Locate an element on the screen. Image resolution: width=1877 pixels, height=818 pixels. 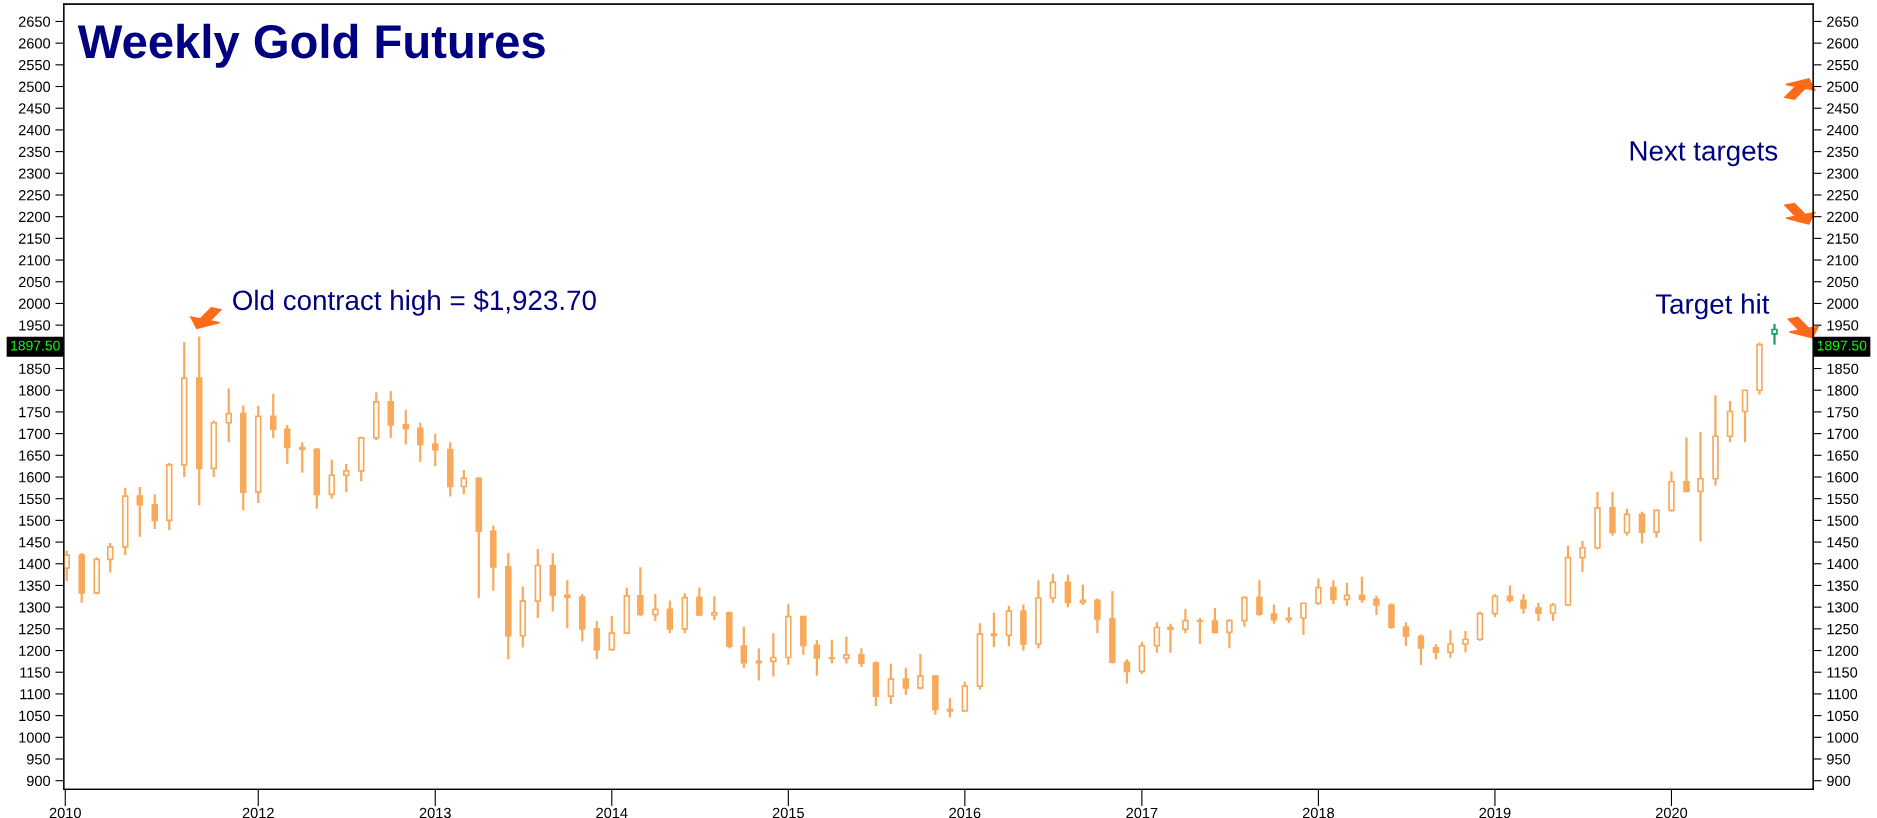
y2-tick-label: 1100 is located at coordinates (1842, 694).